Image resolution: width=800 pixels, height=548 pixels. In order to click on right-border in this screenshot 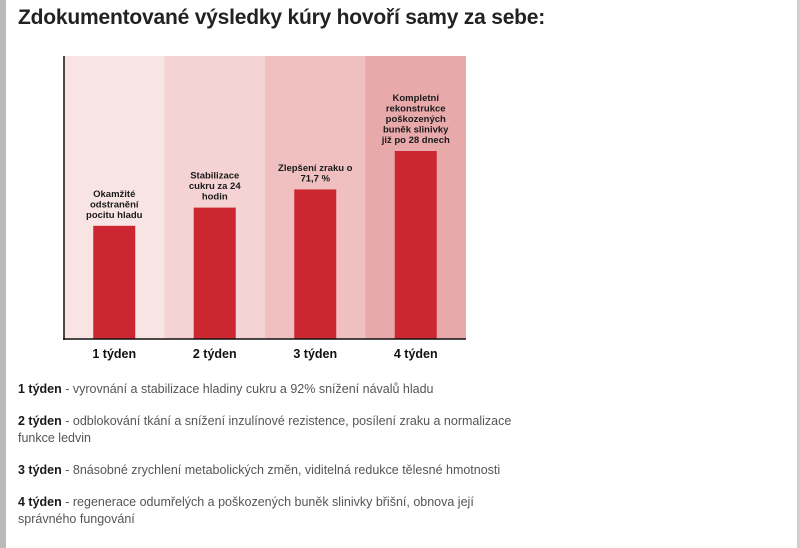, I will do `click(798, 274)`.